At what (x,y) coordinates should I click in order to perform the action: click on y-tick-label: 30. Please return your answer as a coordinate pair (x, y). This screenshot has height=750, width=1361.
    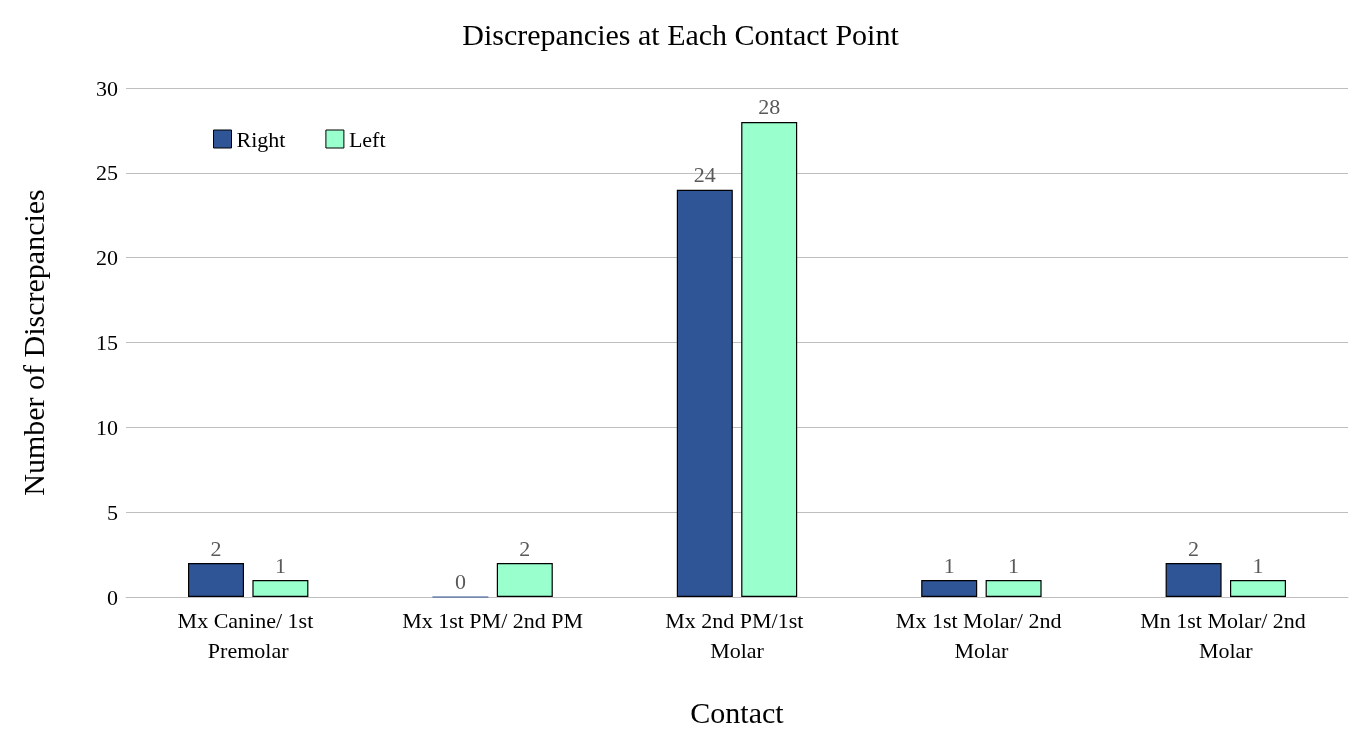
    Looking at the image, I should click on (107, 88).